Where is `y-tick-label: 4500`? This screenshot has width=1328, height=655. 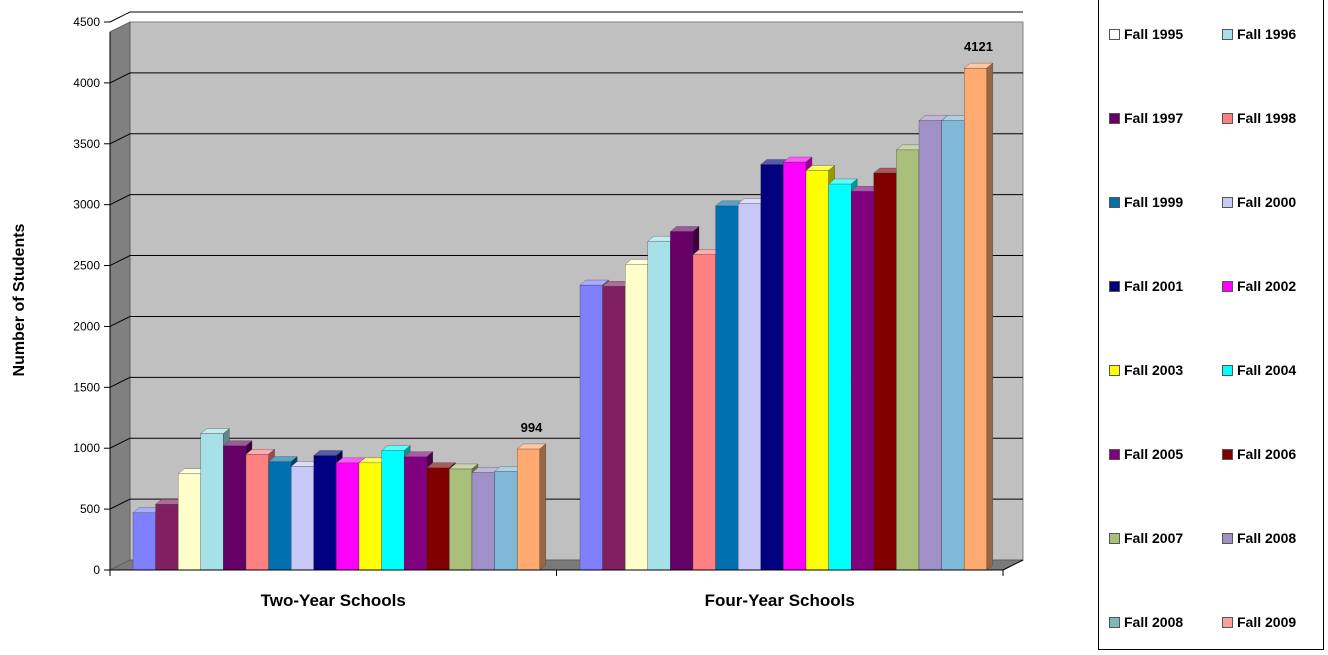 y-tick-label: 4500 is located at coordinates (86, 22).